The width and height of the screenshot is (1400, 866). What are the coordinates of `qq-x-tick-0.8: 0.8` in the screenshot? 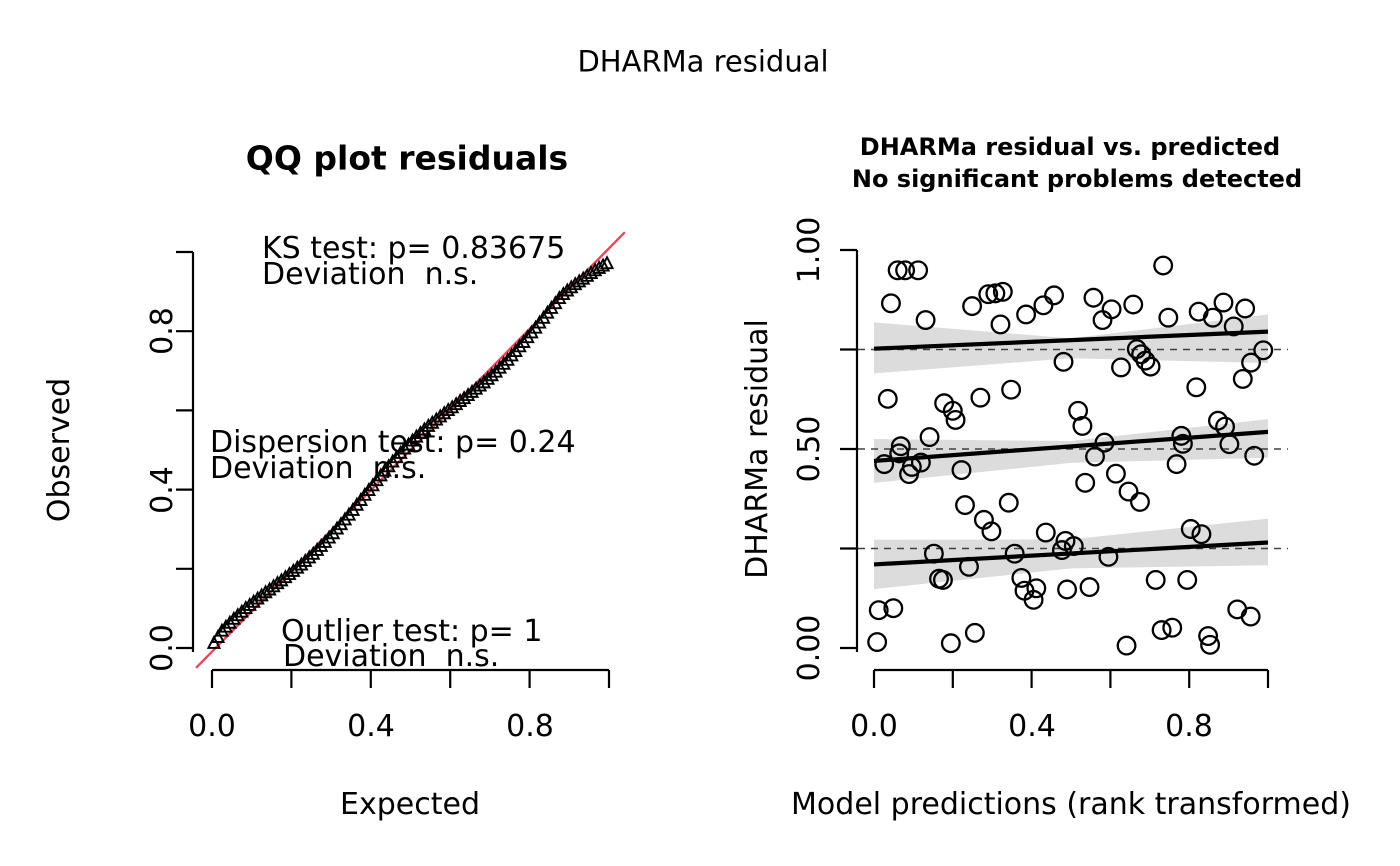 It's located at (530, 726).